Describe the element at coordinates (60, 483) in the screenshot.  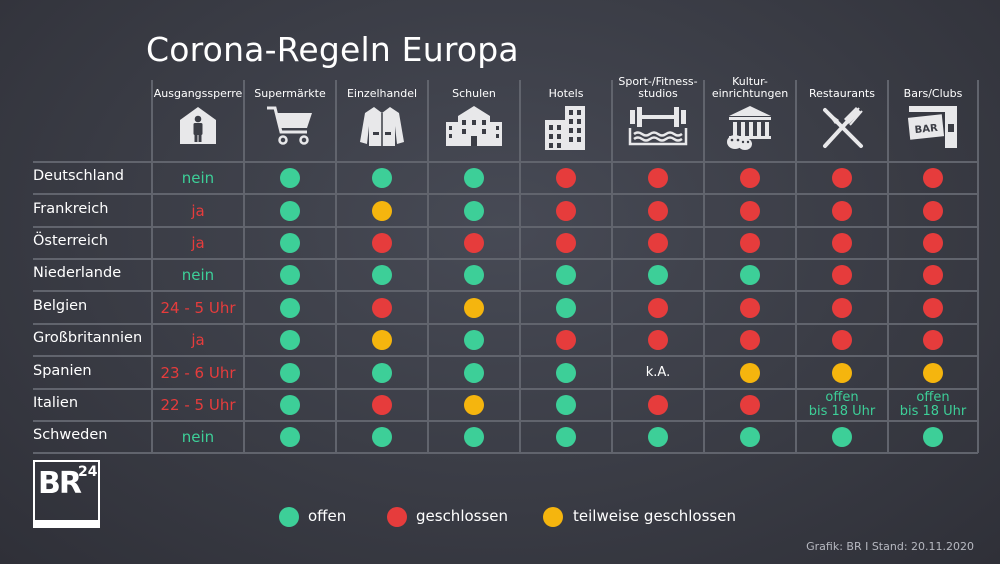
I see `logo-text: BR` at that location.